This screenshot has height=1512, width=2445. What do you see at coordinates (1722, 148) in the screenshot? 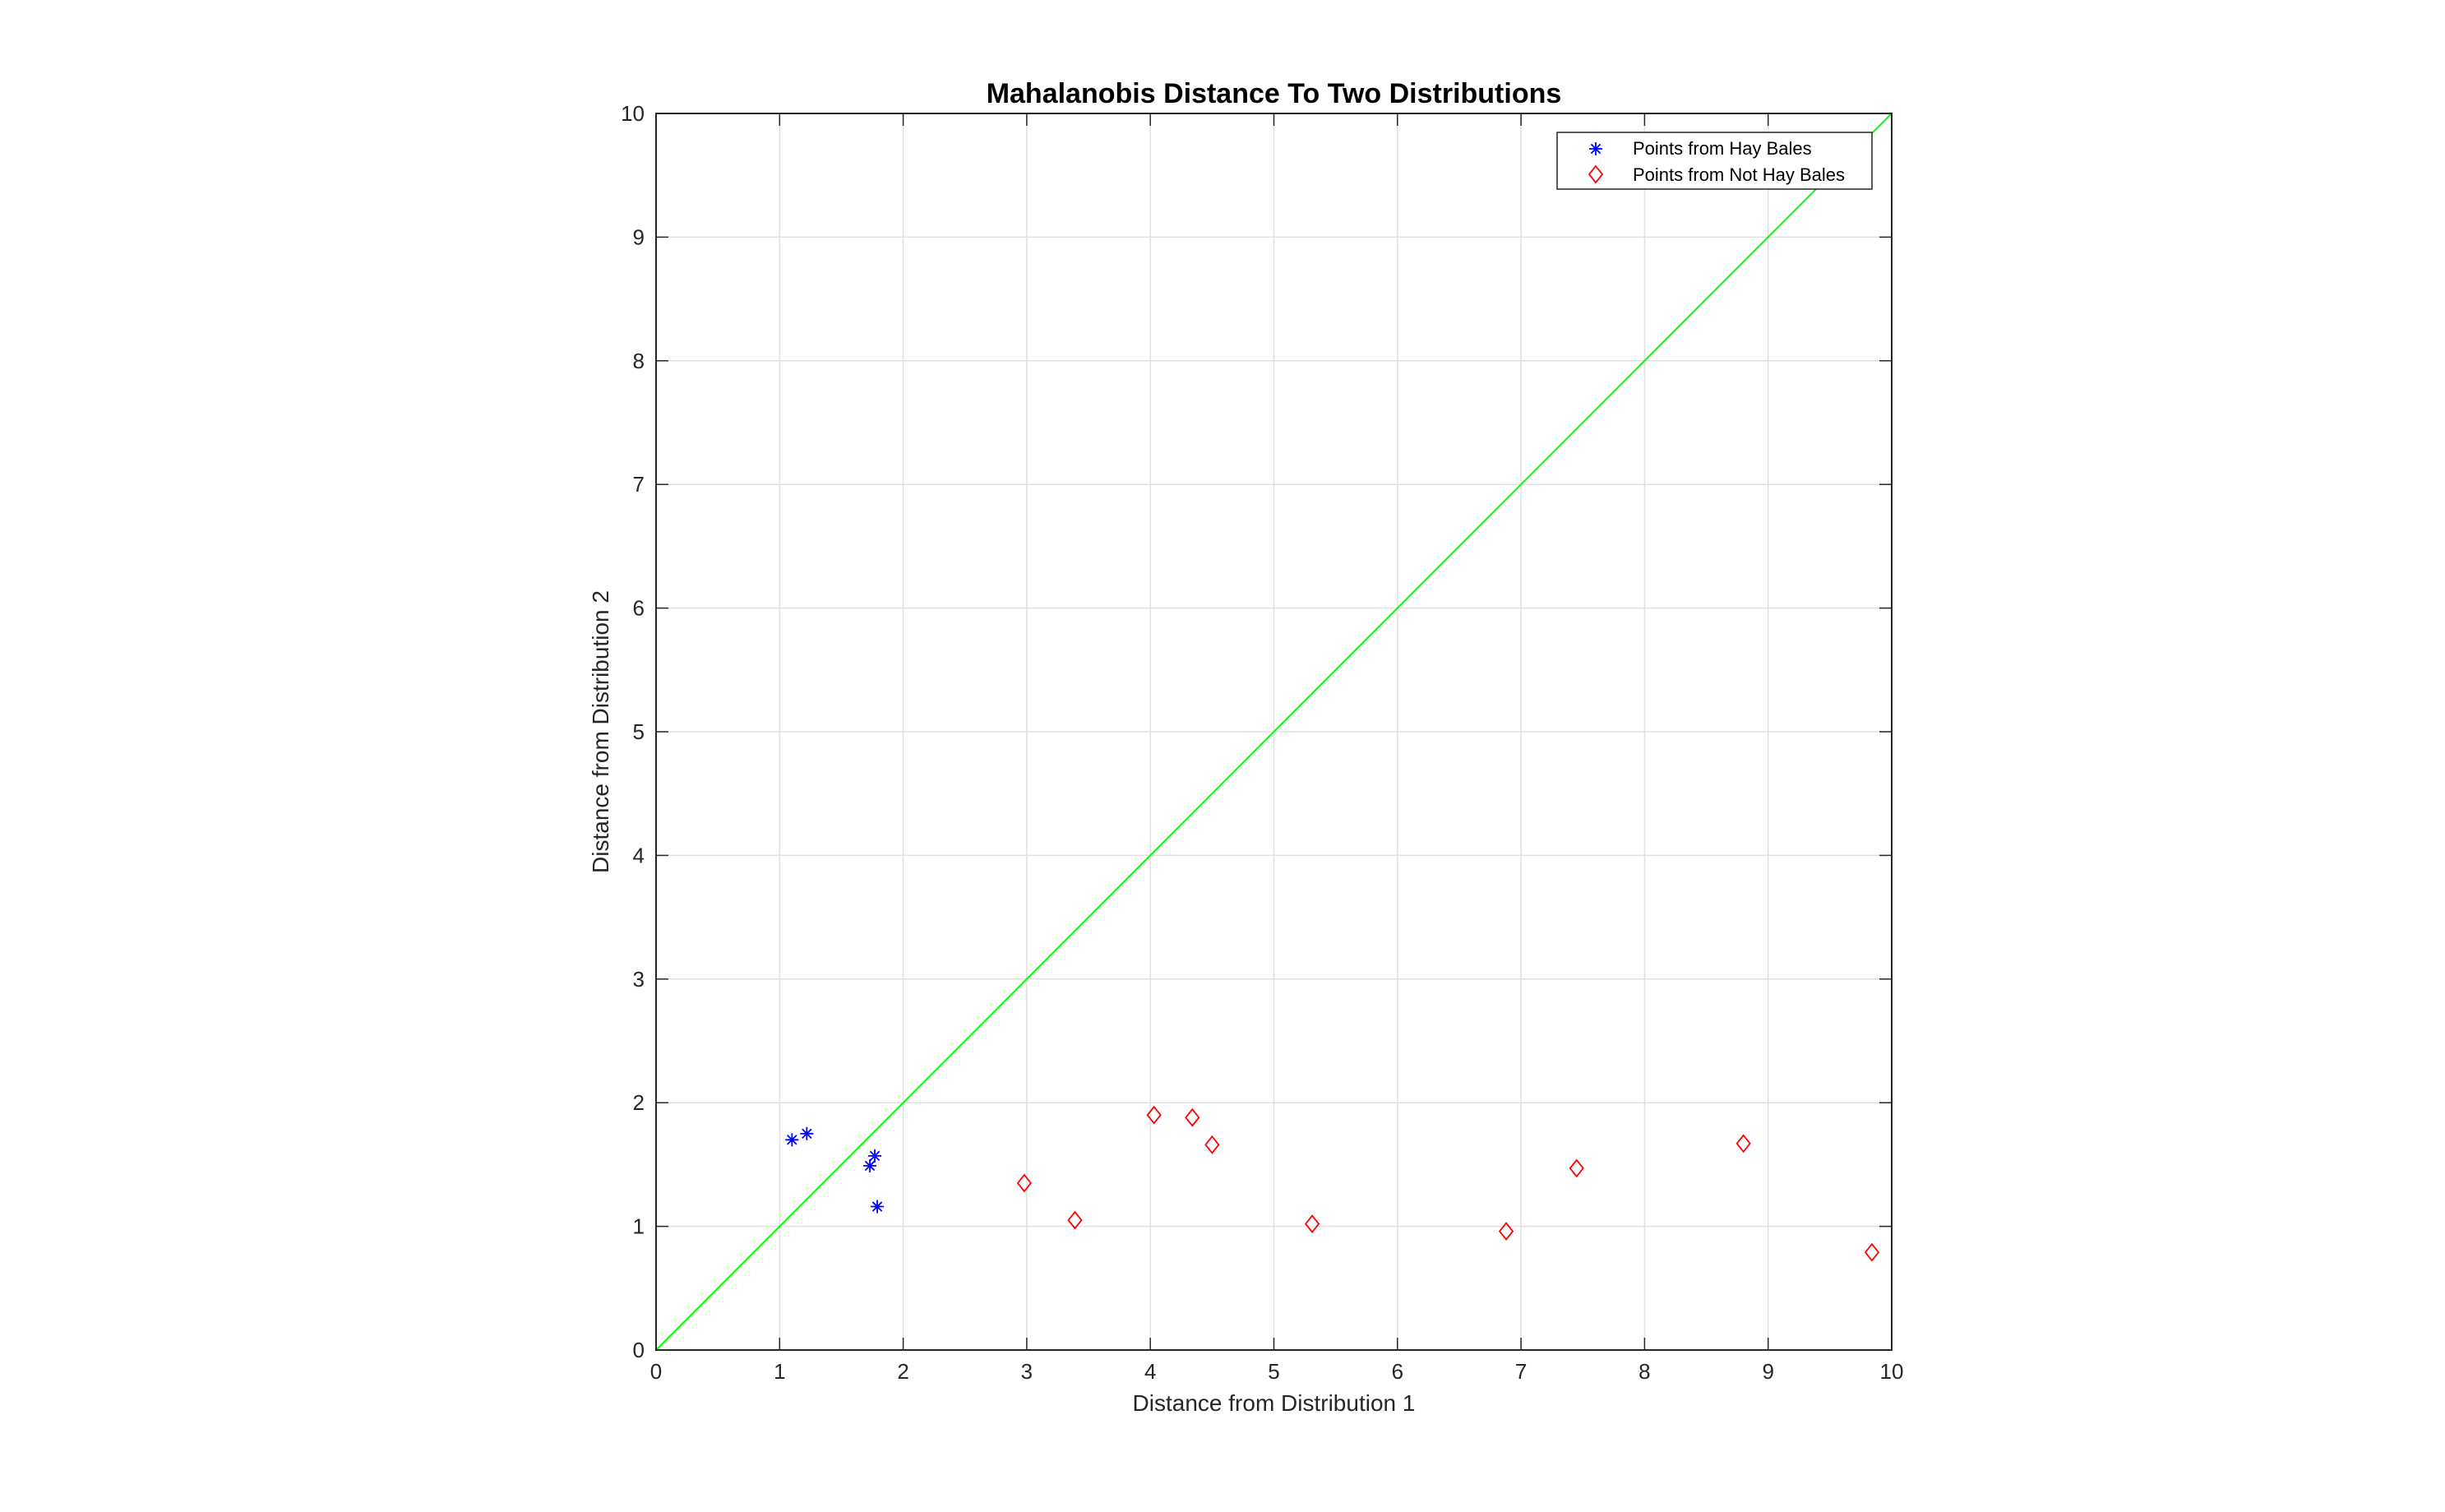
I see `legend-label-hay-bales: Points from Hay Bales` at bounding box center [1722, 148].